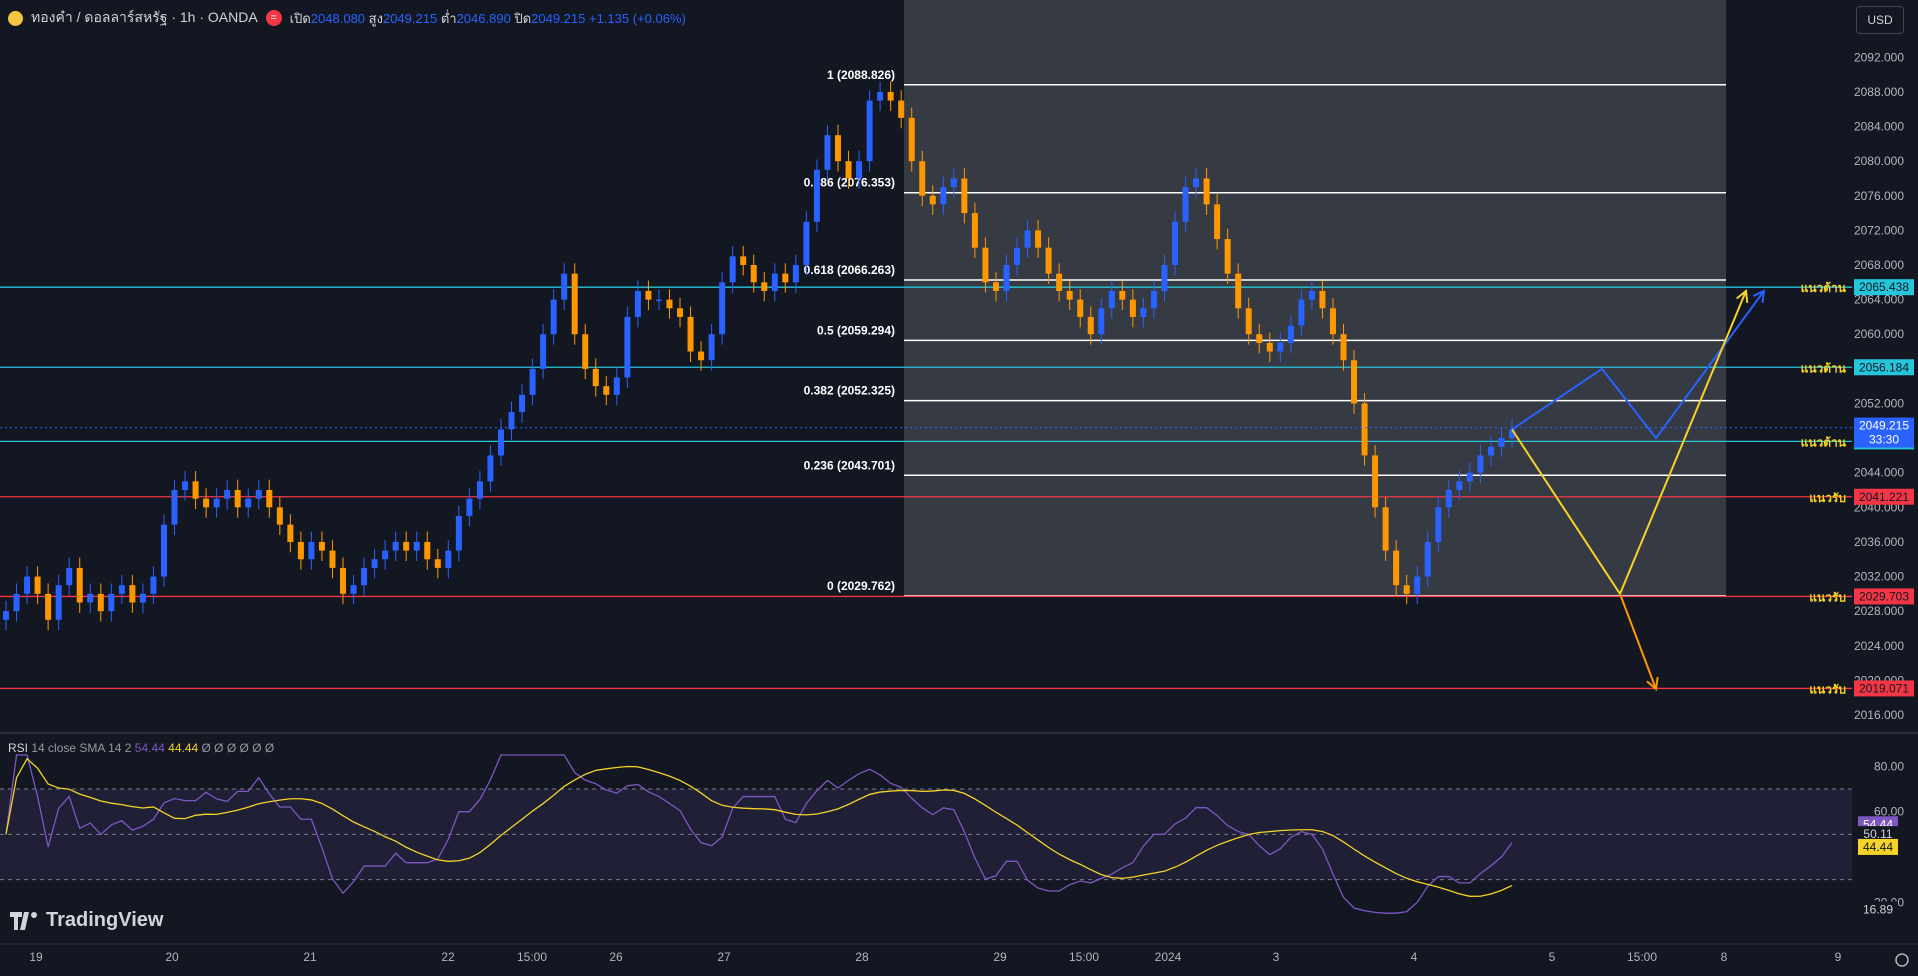  Describe the element at coordinates (1879, 161) in the screenshot. I see `y-tick-label: 2080.000` at that location.